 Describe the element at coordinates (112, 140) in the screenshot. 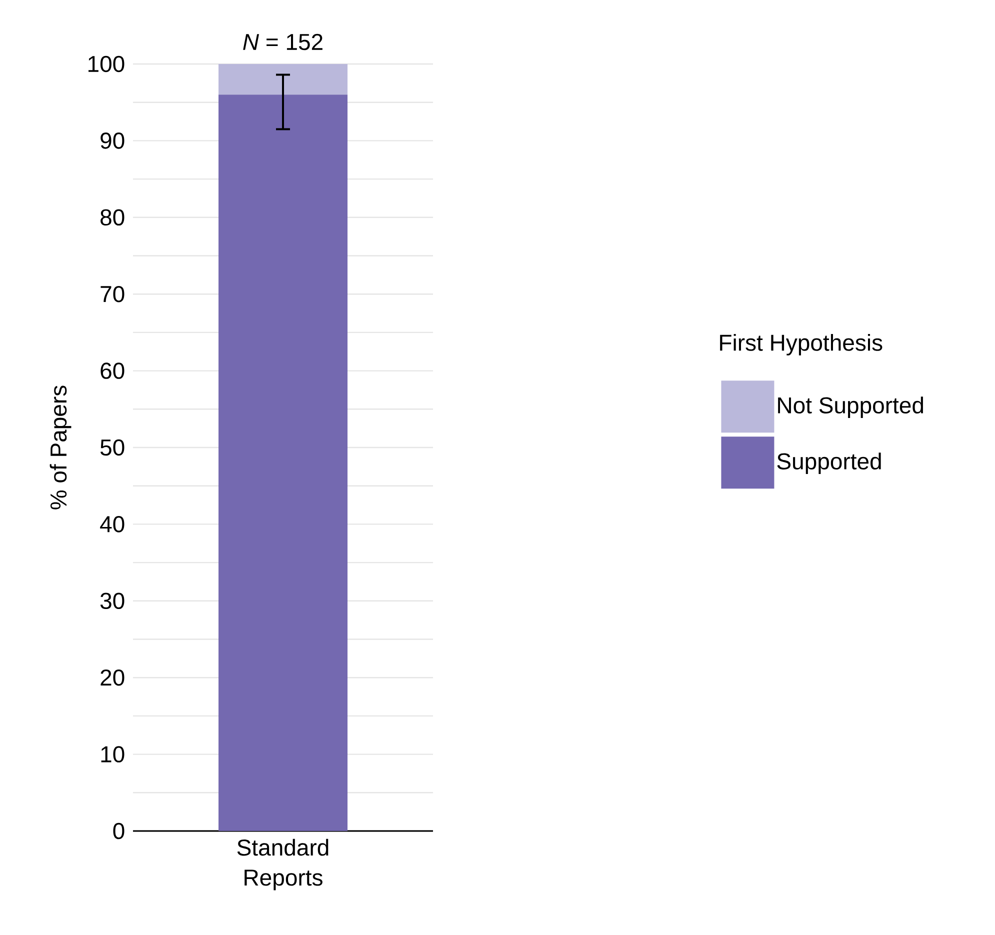

I see `y-tick-label: 90` at that location.